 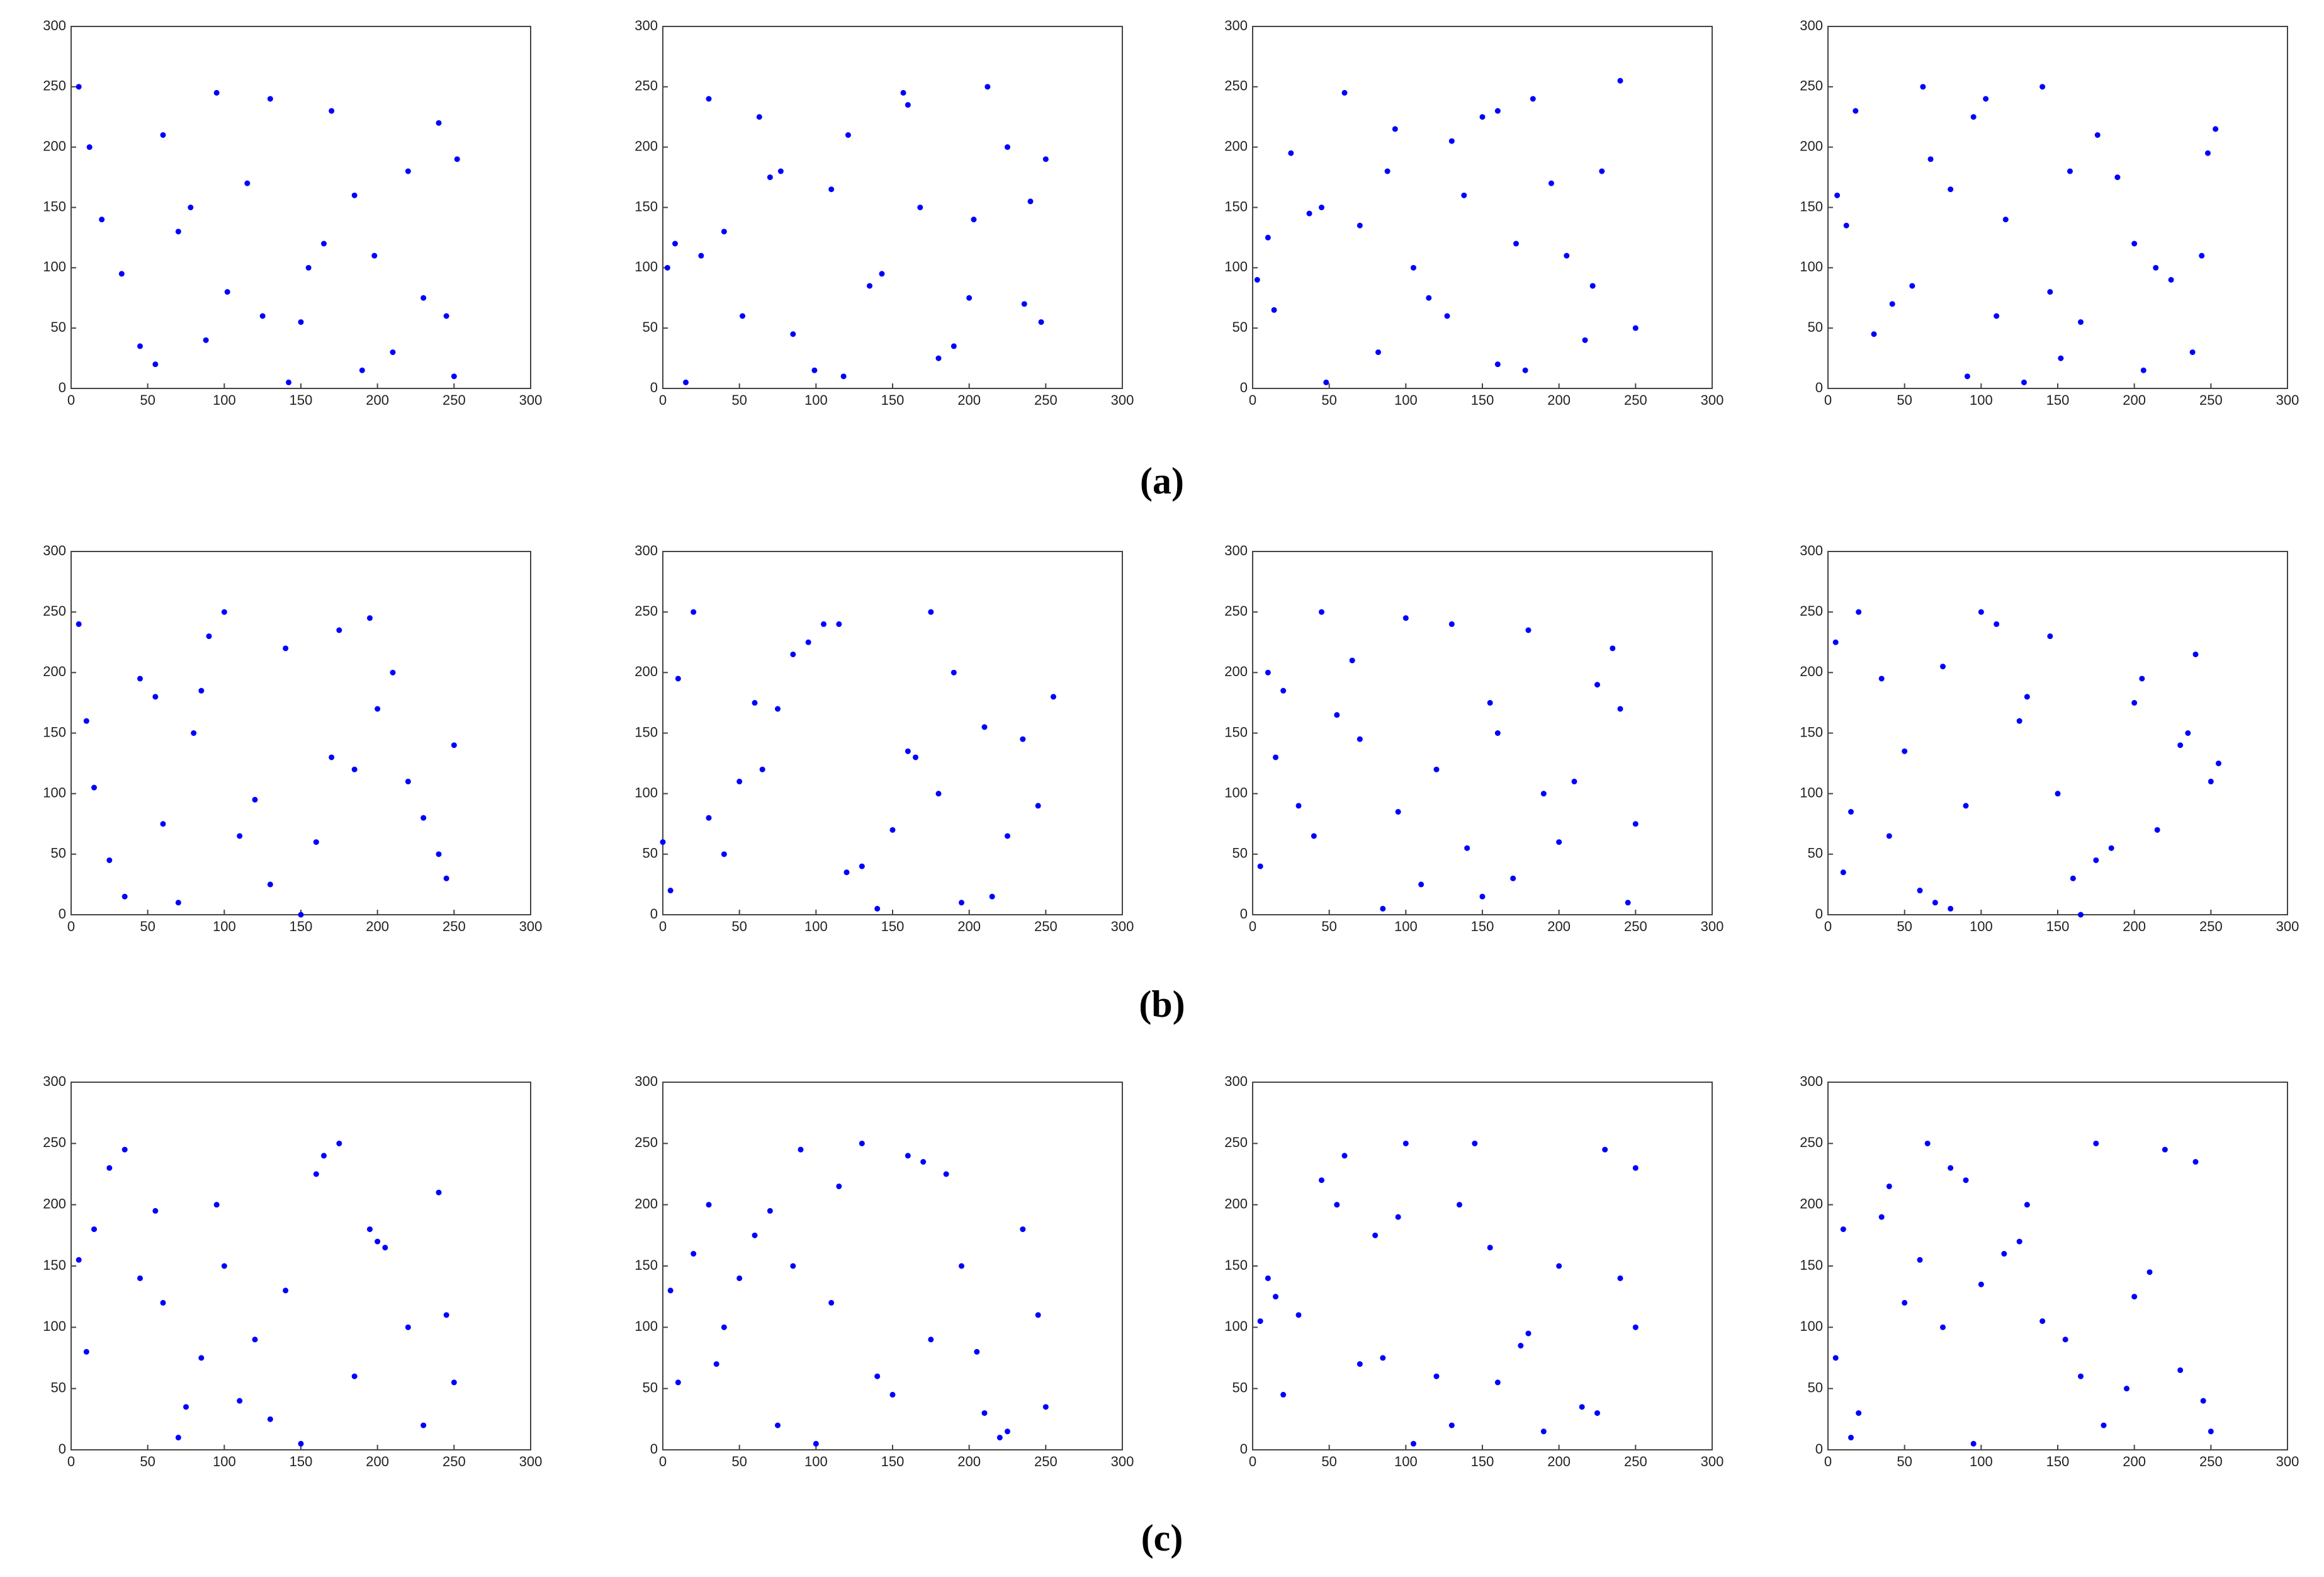 I want to click on x-tick-label: 200, so click(x=2134, y=926).